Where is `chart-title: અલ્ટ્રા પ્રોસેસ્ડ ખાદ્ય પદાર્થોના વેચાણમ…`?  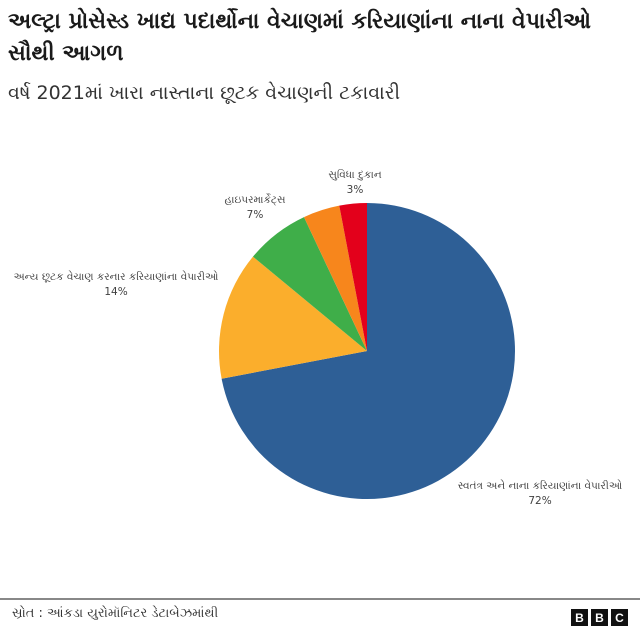 chart-title: અલ્ટ્રા પ્રોસેસ્ડ ખાદ્ય પદાર્થોના વેચાણમ… is located at coordinates (300, 37).